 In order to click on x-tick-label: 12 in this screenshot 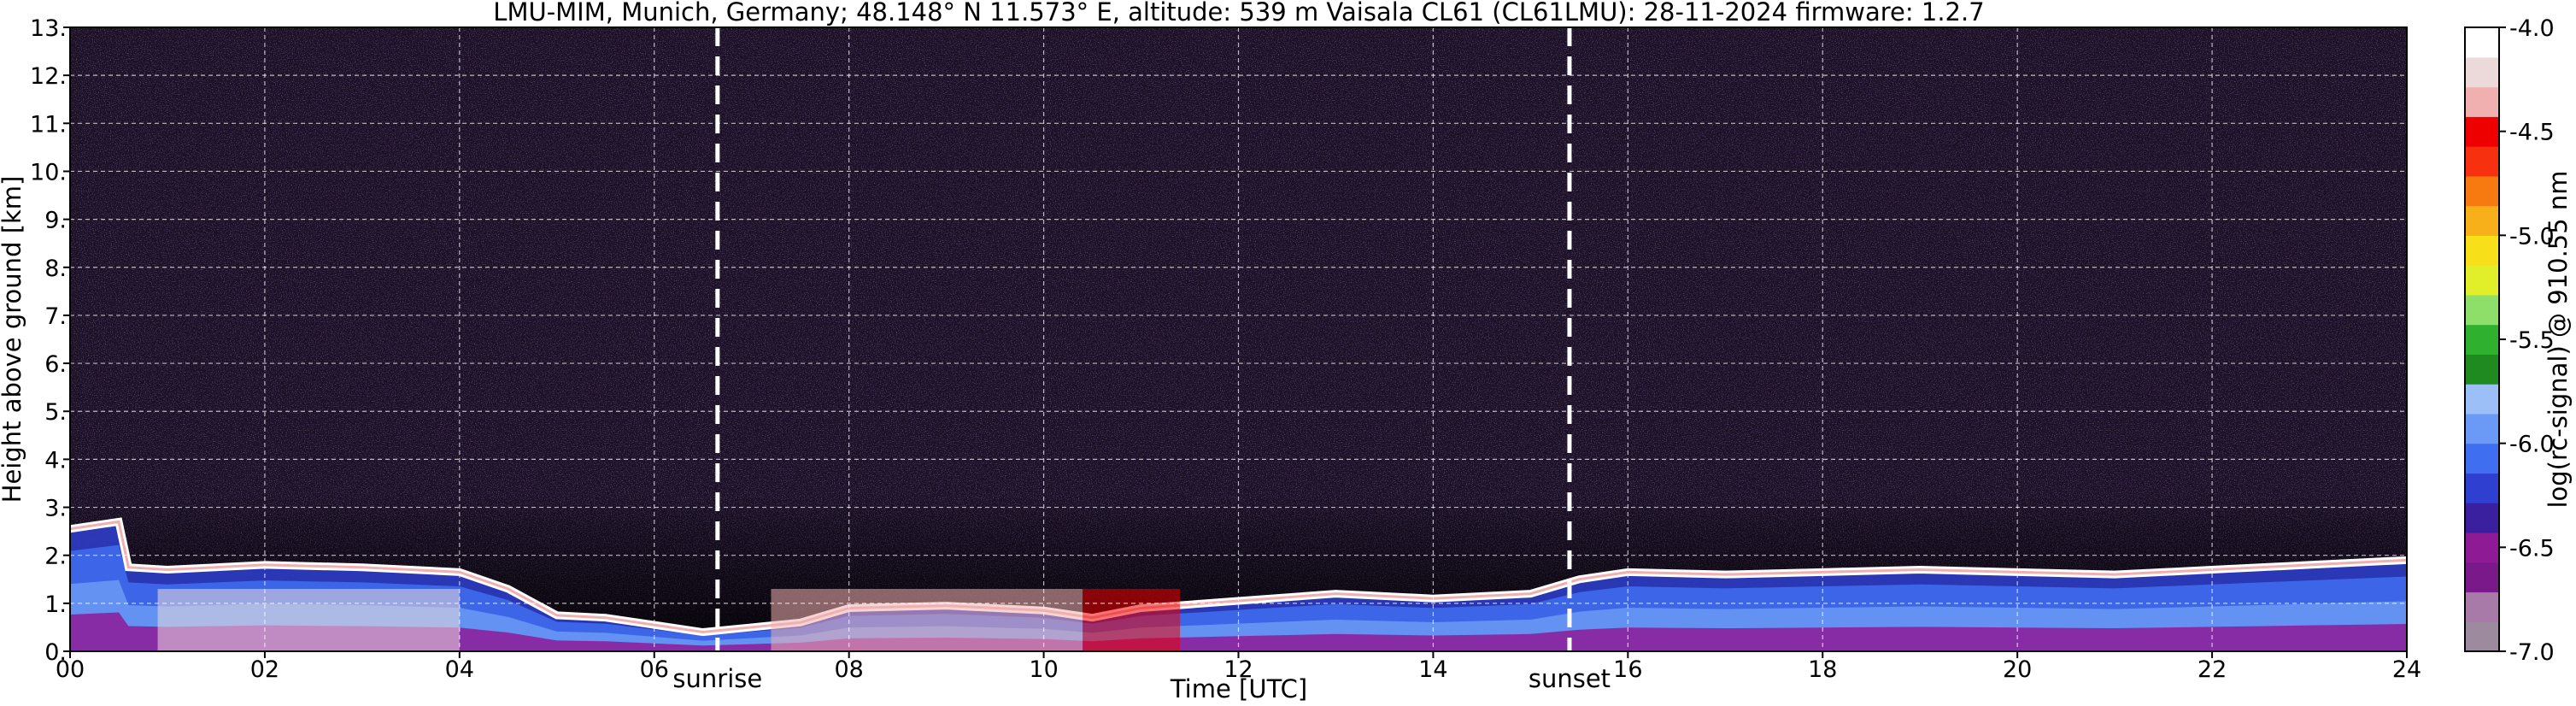, I will do `click(1238, 669)`.